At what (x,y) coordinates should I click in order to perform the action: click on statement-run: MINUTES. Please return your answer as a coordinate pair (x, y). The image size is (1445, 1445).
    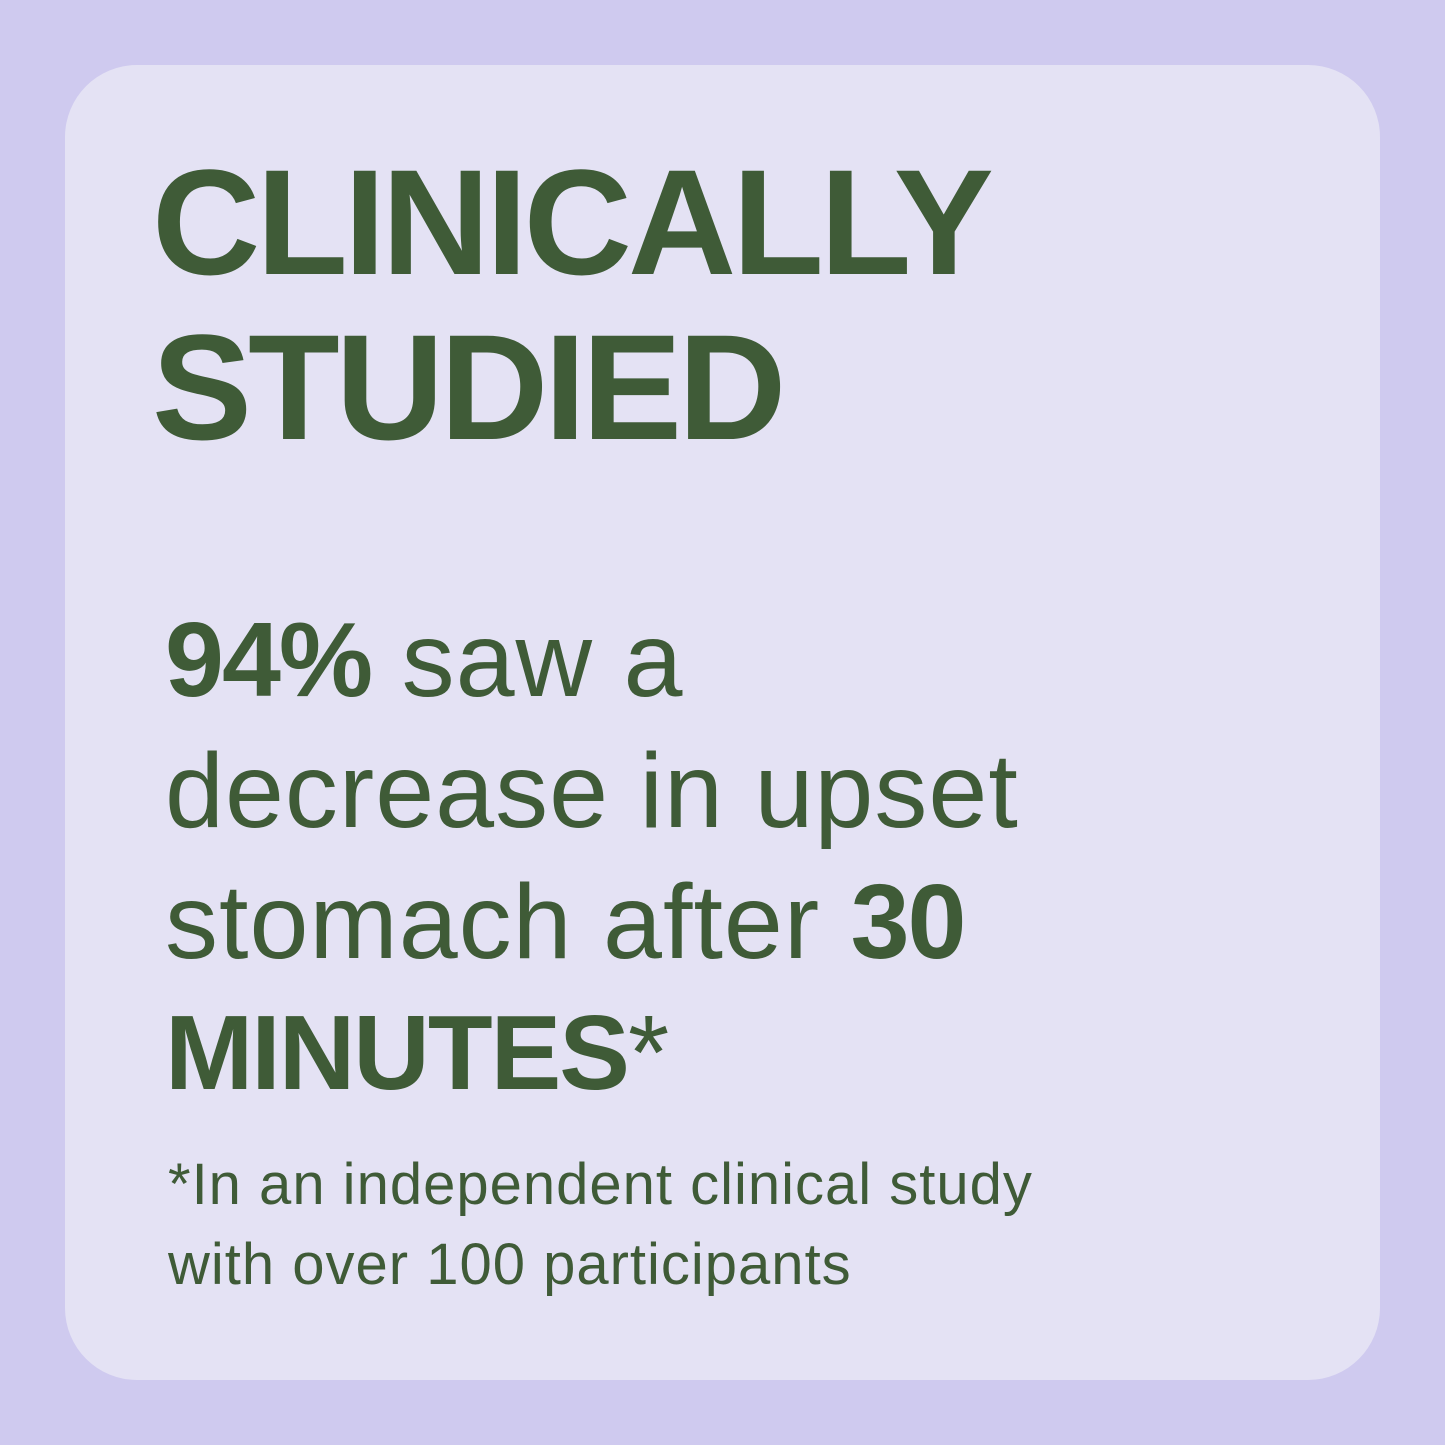
    Looking at the image, I should click on (397, 1053).